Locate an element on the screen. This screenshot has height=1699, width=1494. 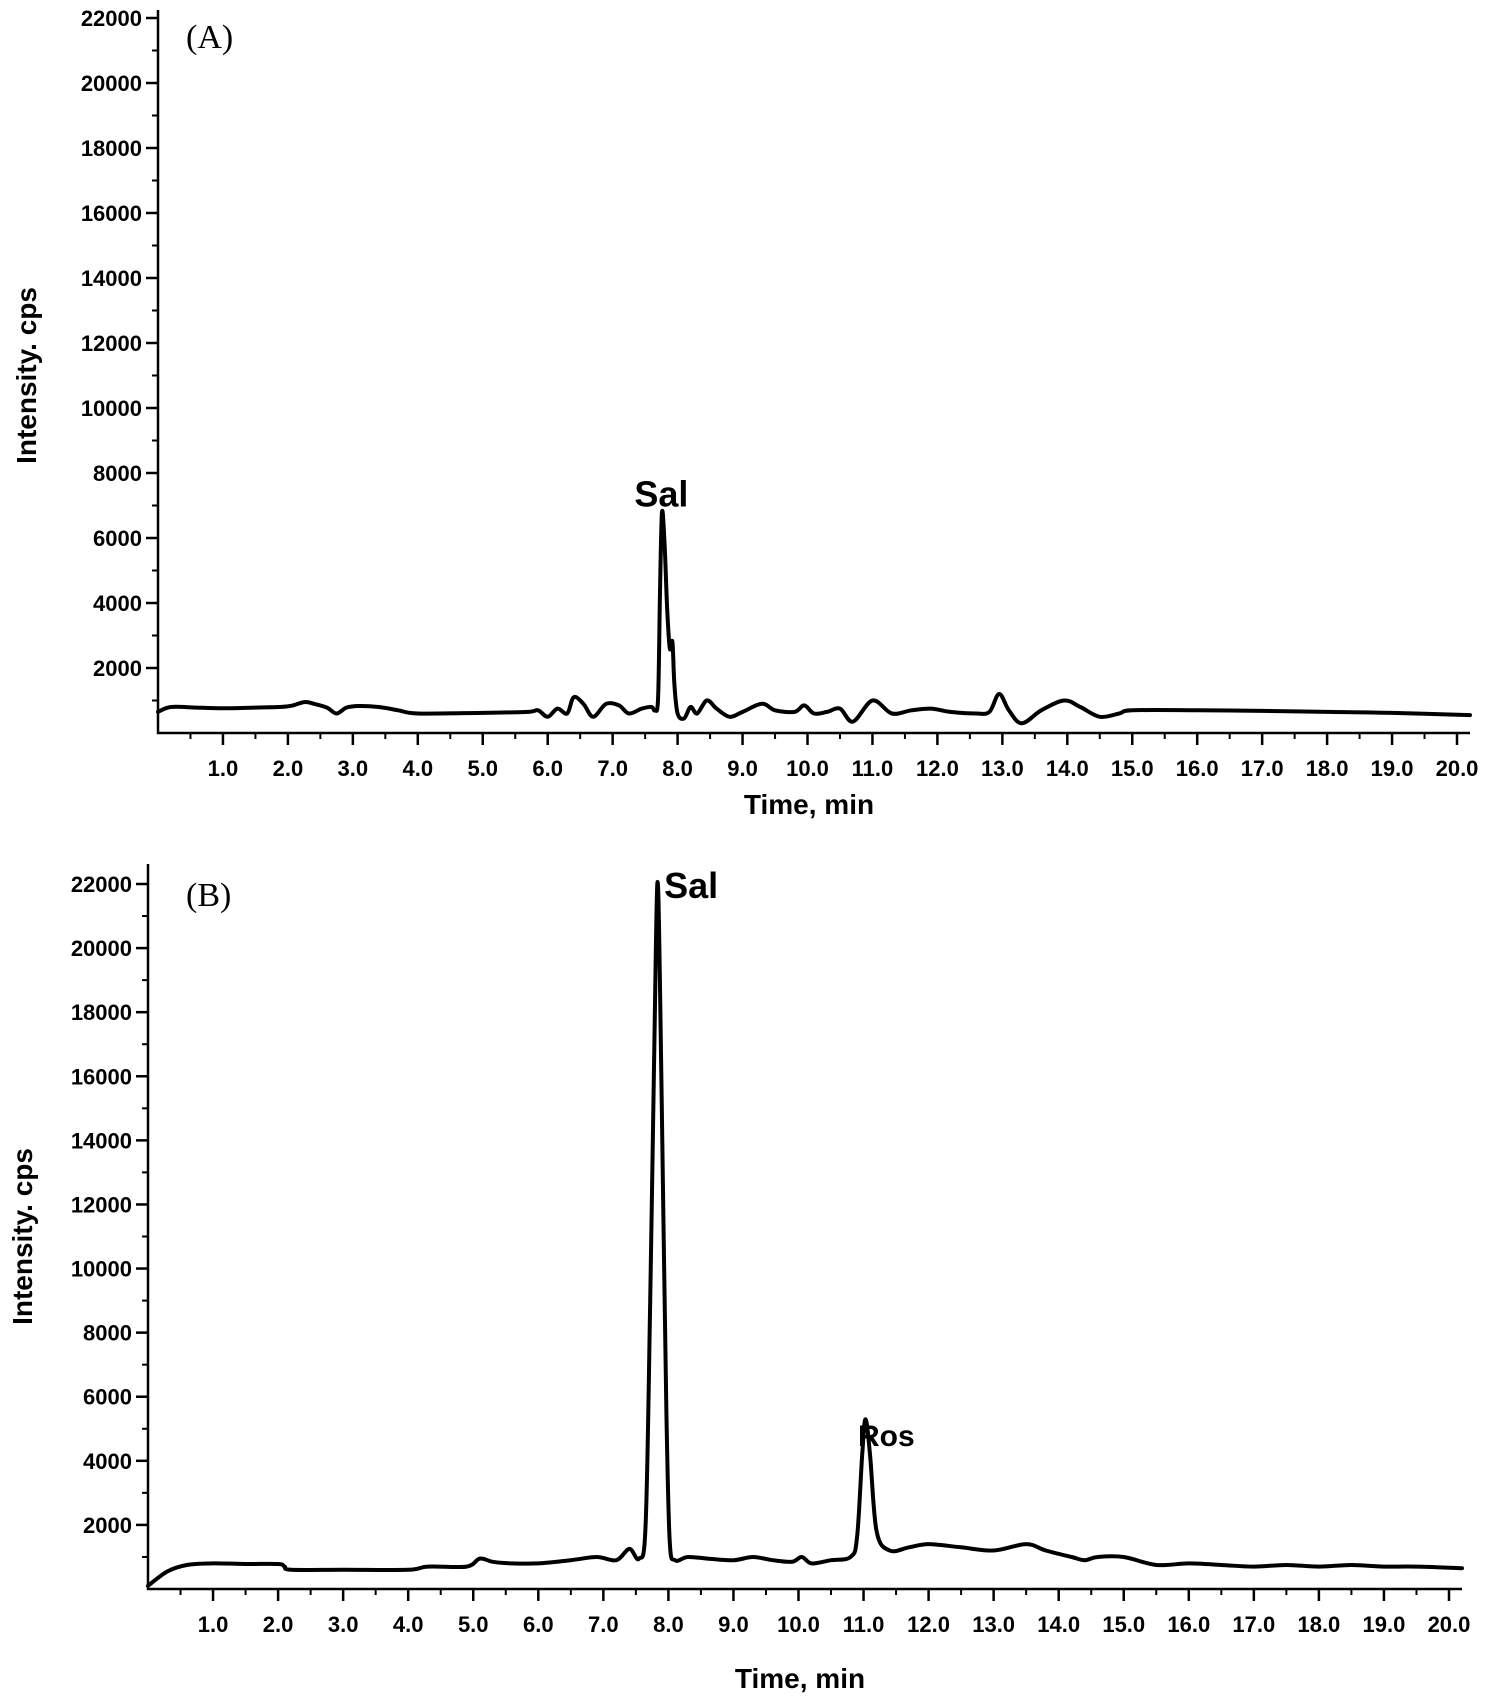
panel-label: (B) is located at coordinates (208, 895).